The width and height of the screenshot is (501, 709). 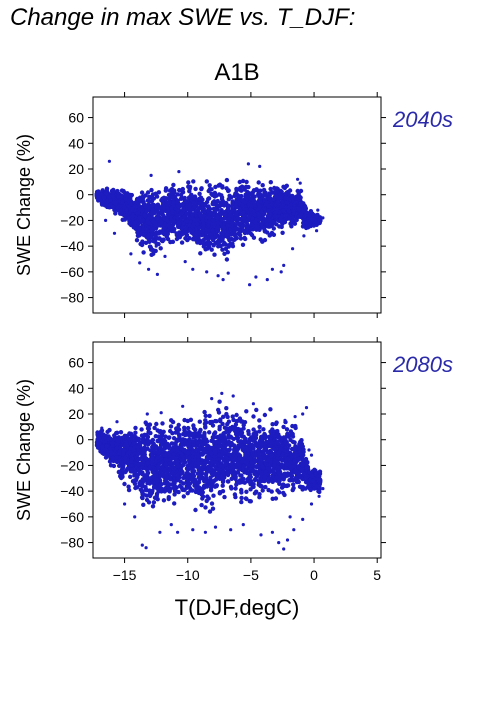 I want to click on points-layer-2040s, so click(x=209, y=223).